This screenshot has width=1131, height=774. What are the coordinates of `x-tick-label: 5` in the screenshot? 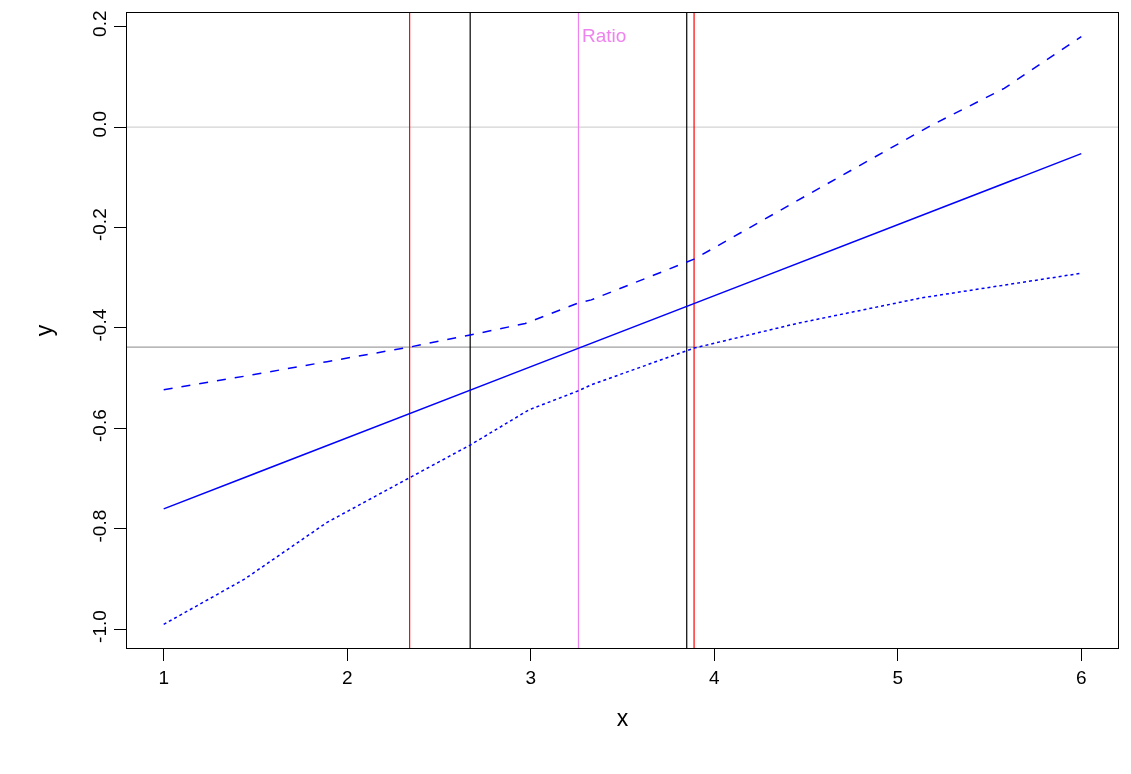 It's located at (898, 677).